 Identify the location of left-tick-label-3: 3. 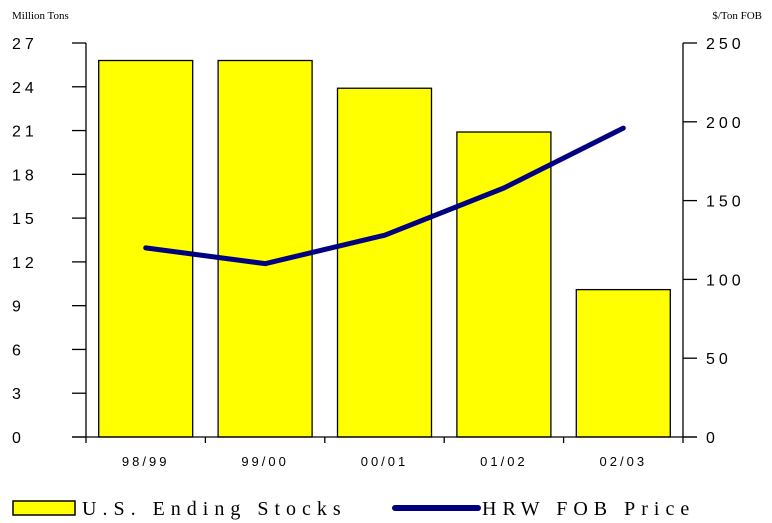
(18, 394).